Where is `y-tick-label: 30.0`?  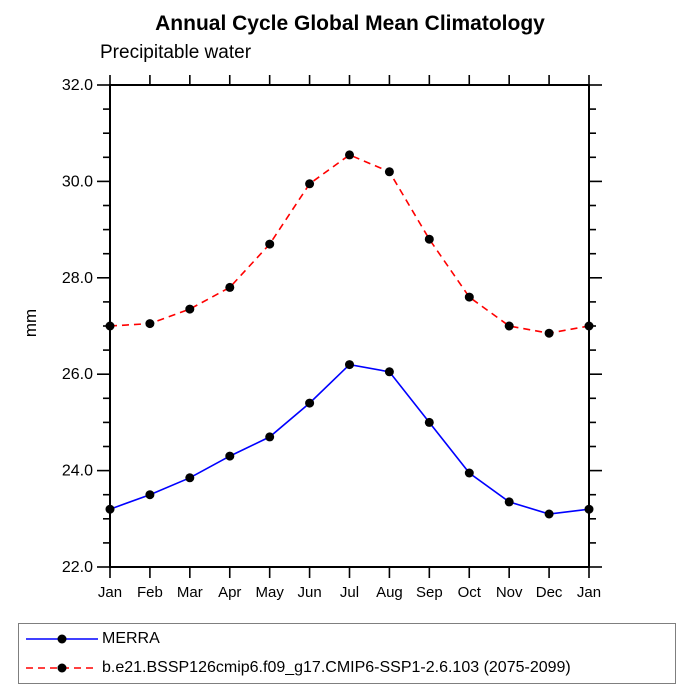 y-tick-label: 30.0 is located at coordinates (77, 181).